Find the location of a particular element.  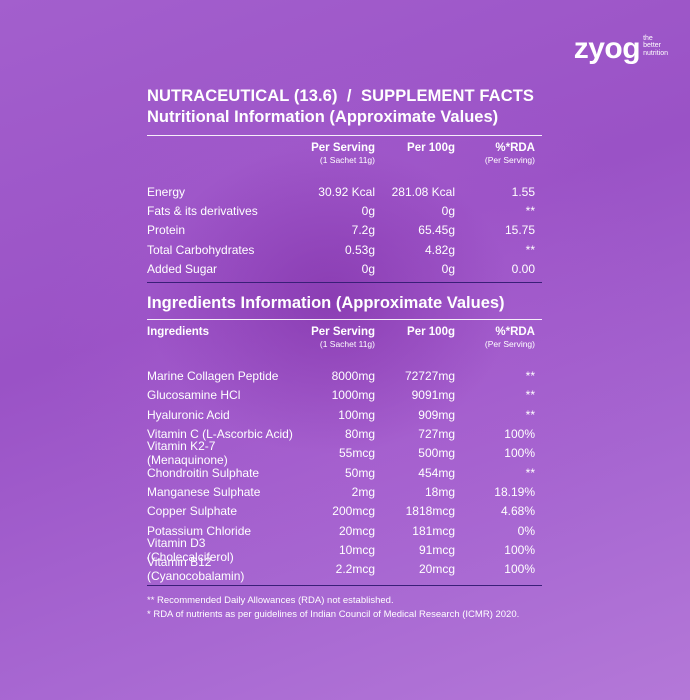

row-name: Marine Collagen Peptide is located at coordinates (213, 376).